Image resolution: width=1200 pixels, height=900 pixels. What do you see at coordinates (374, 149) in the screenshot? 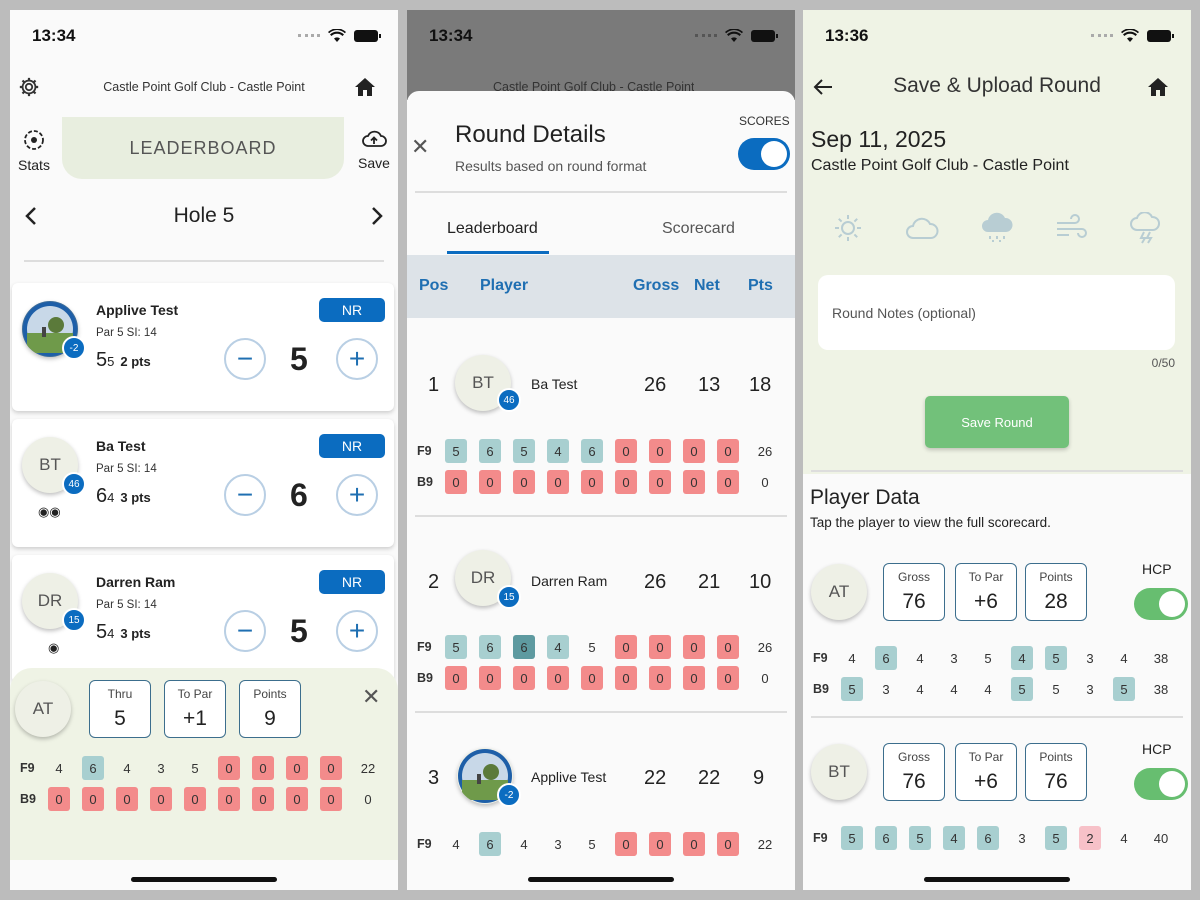
I see `save-button: Save` at bounding box center [374, 149].